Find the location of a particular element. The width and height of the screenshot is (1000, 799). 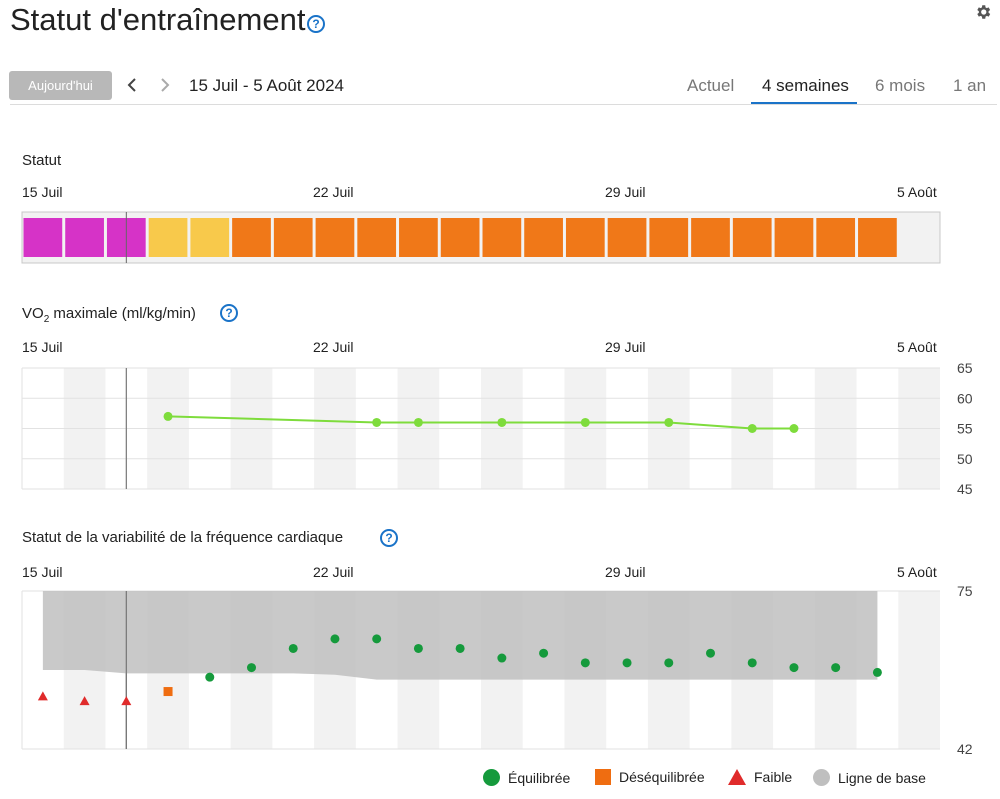

y-tick-label: 65 is located at coordinates (965, 368).